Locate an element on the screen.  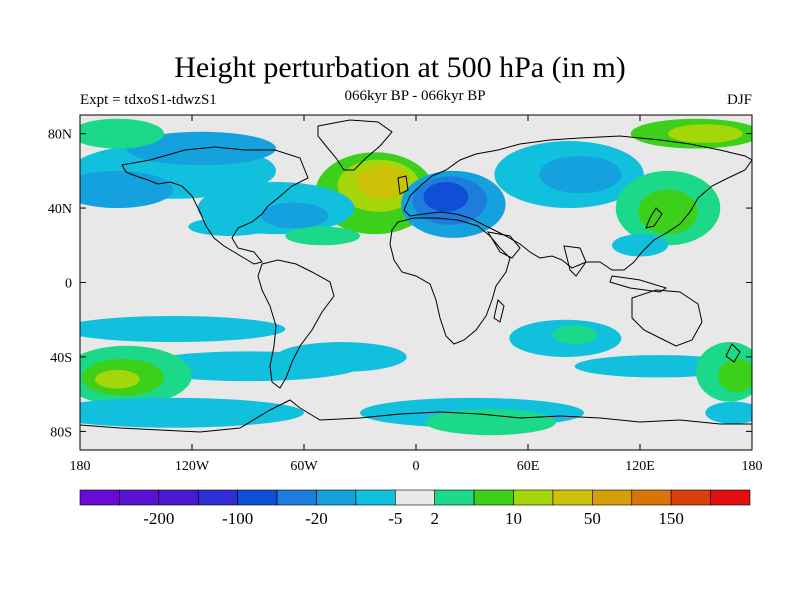
colorbar-label: 2 is located at coordinates (434, 518).